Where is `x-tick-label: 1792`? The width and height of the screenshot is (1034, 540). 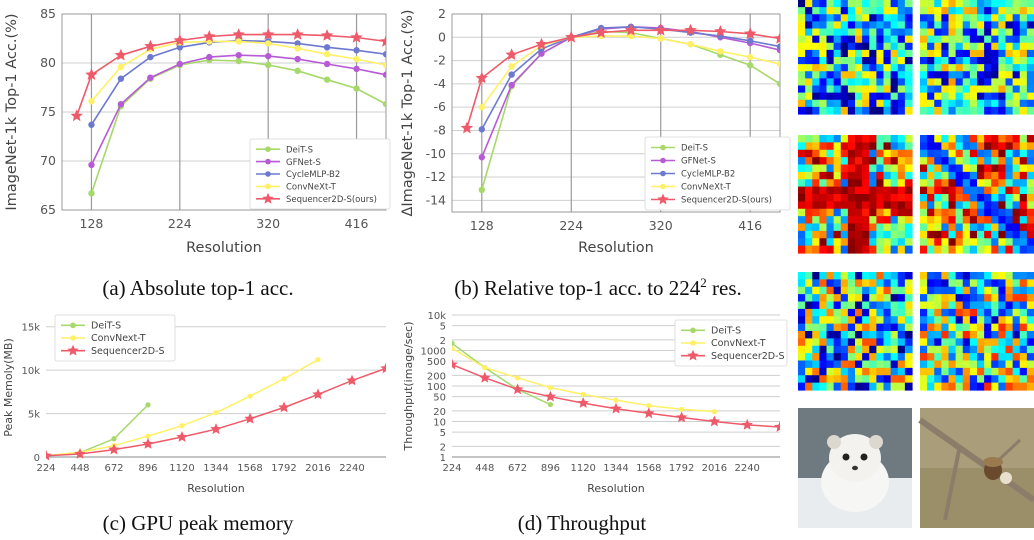
x-tick-label: 1792 is located at coordinates (681, 468).